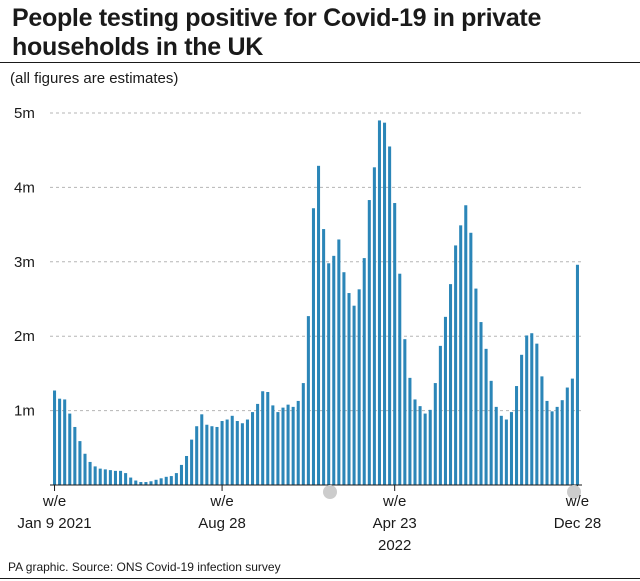 This screenshot has width=640, height=581. What do you see at coordinates (24, 187) in the screenshot?
I see `y-tick-label: 4m` at bounding box center [24, 187].